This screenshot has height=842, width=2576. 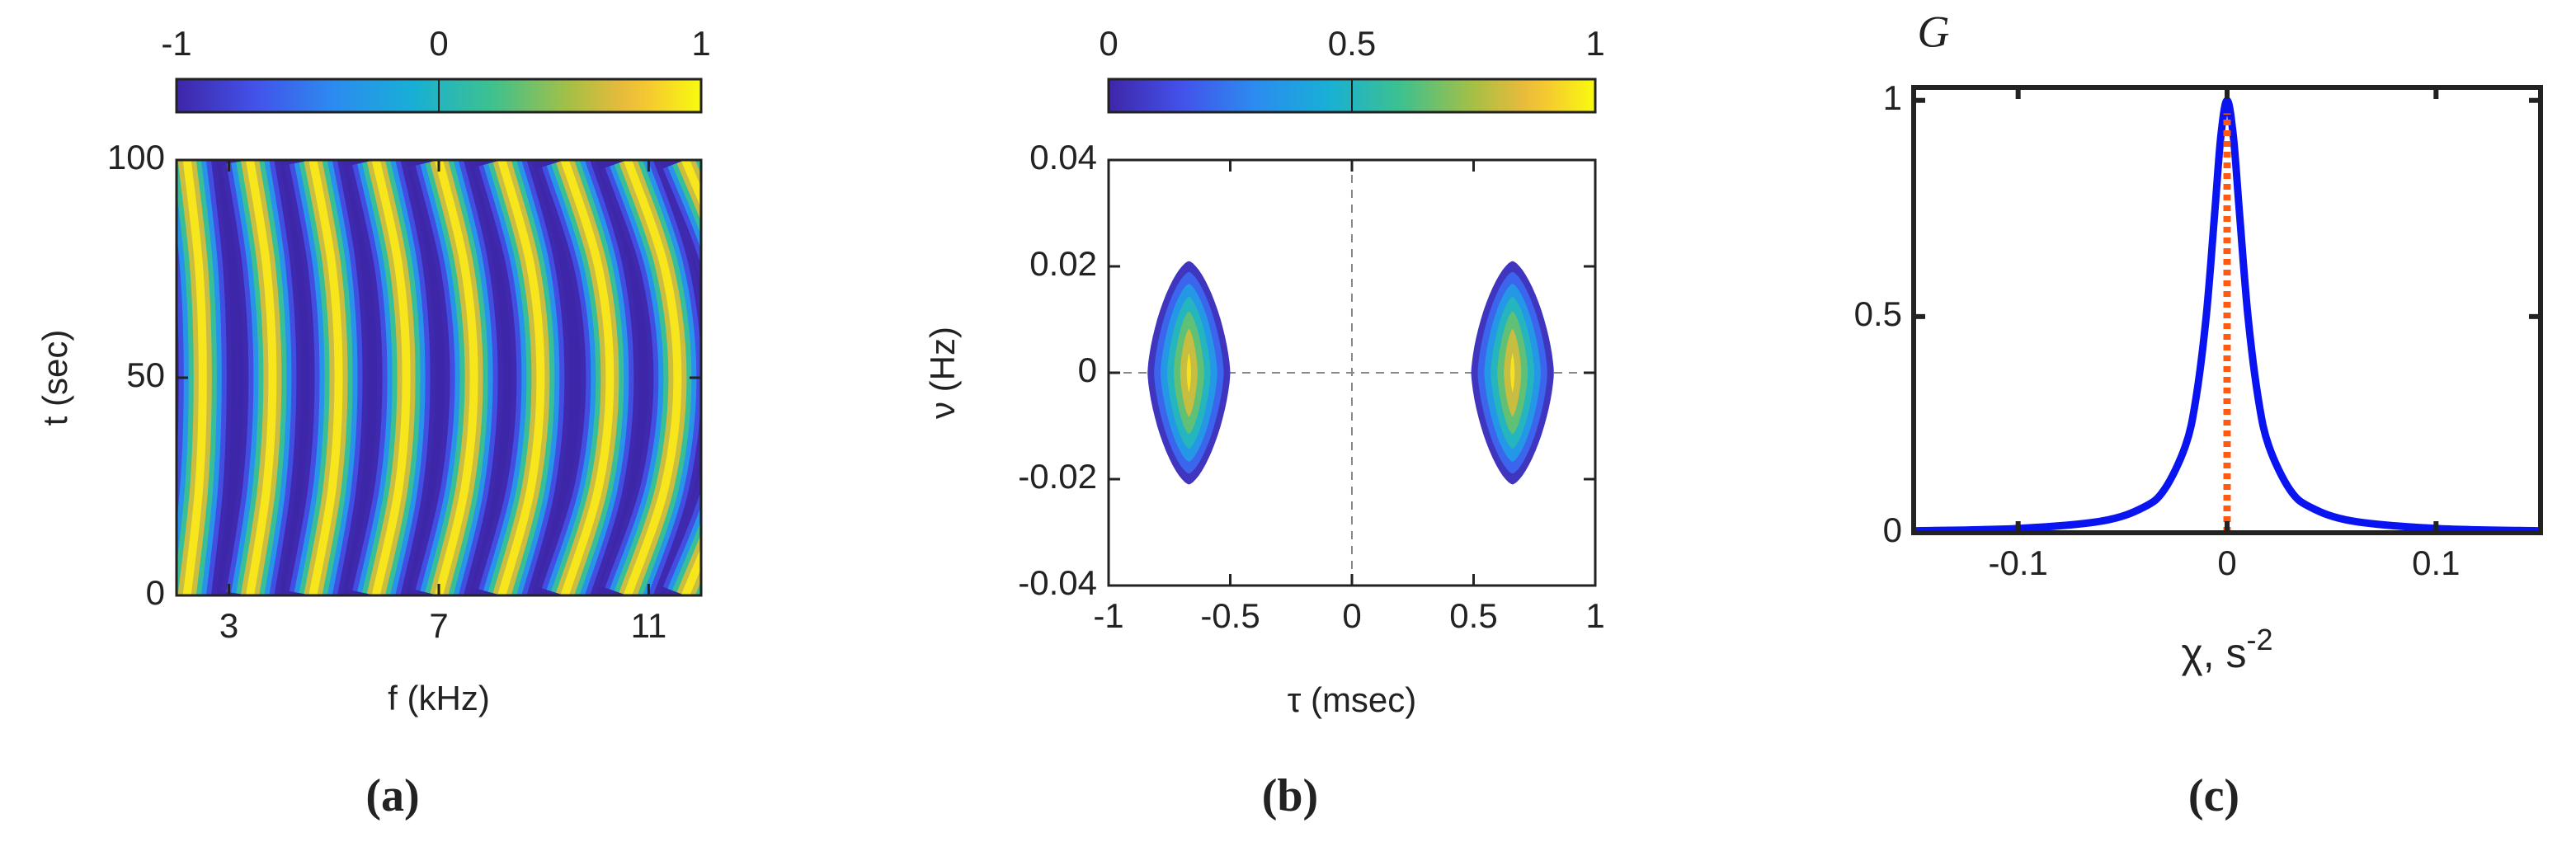 What do you see at coordinates (1108, 615) in the screenshot?
I see `x-tick-label: -1` at bounding box center [1108, 615].